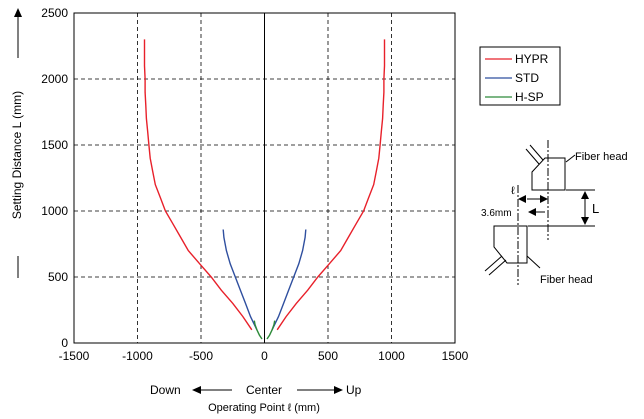 This screenshot has height=419, width=644. Describe the element at coordinates (455, 356) in the screenshot. I see `x-tick-label: 1500` at that location.